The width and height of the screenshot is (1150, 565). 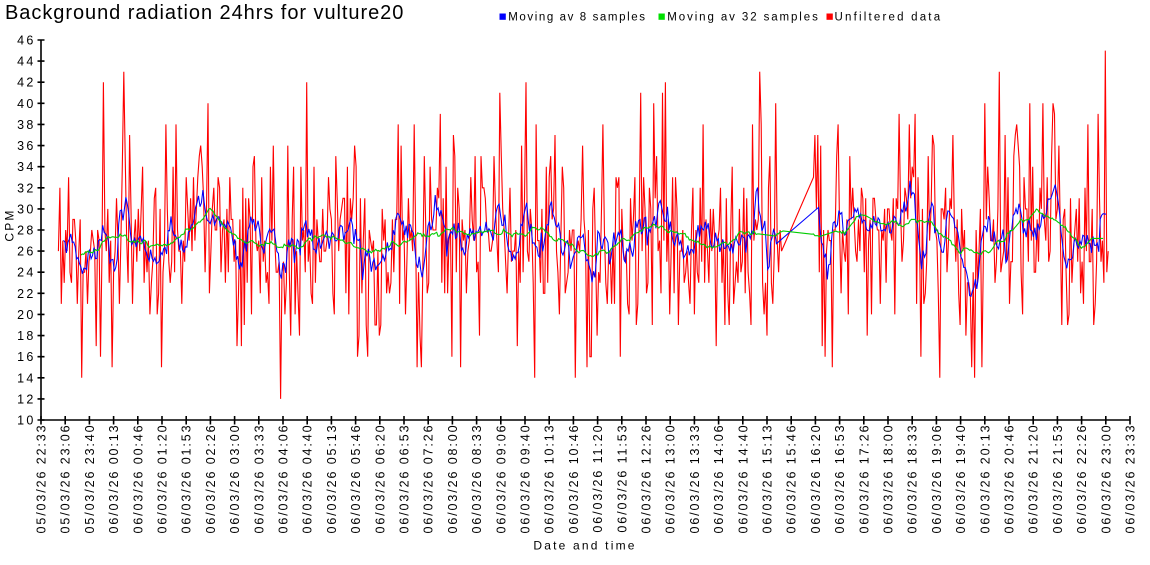 What do you see at coordinates (695, 479) in the screenshot?
I see `svg-text: 06/03/26 13:33` at bounding box center [695, 479].